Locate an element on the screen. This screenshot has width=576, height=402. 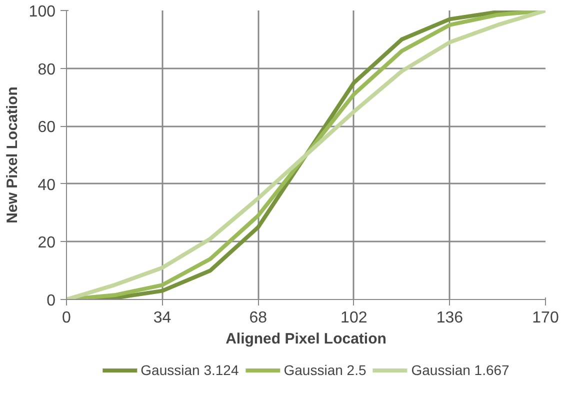
y-axis-title: New Pixel Location is located at coordinates (12, 155).